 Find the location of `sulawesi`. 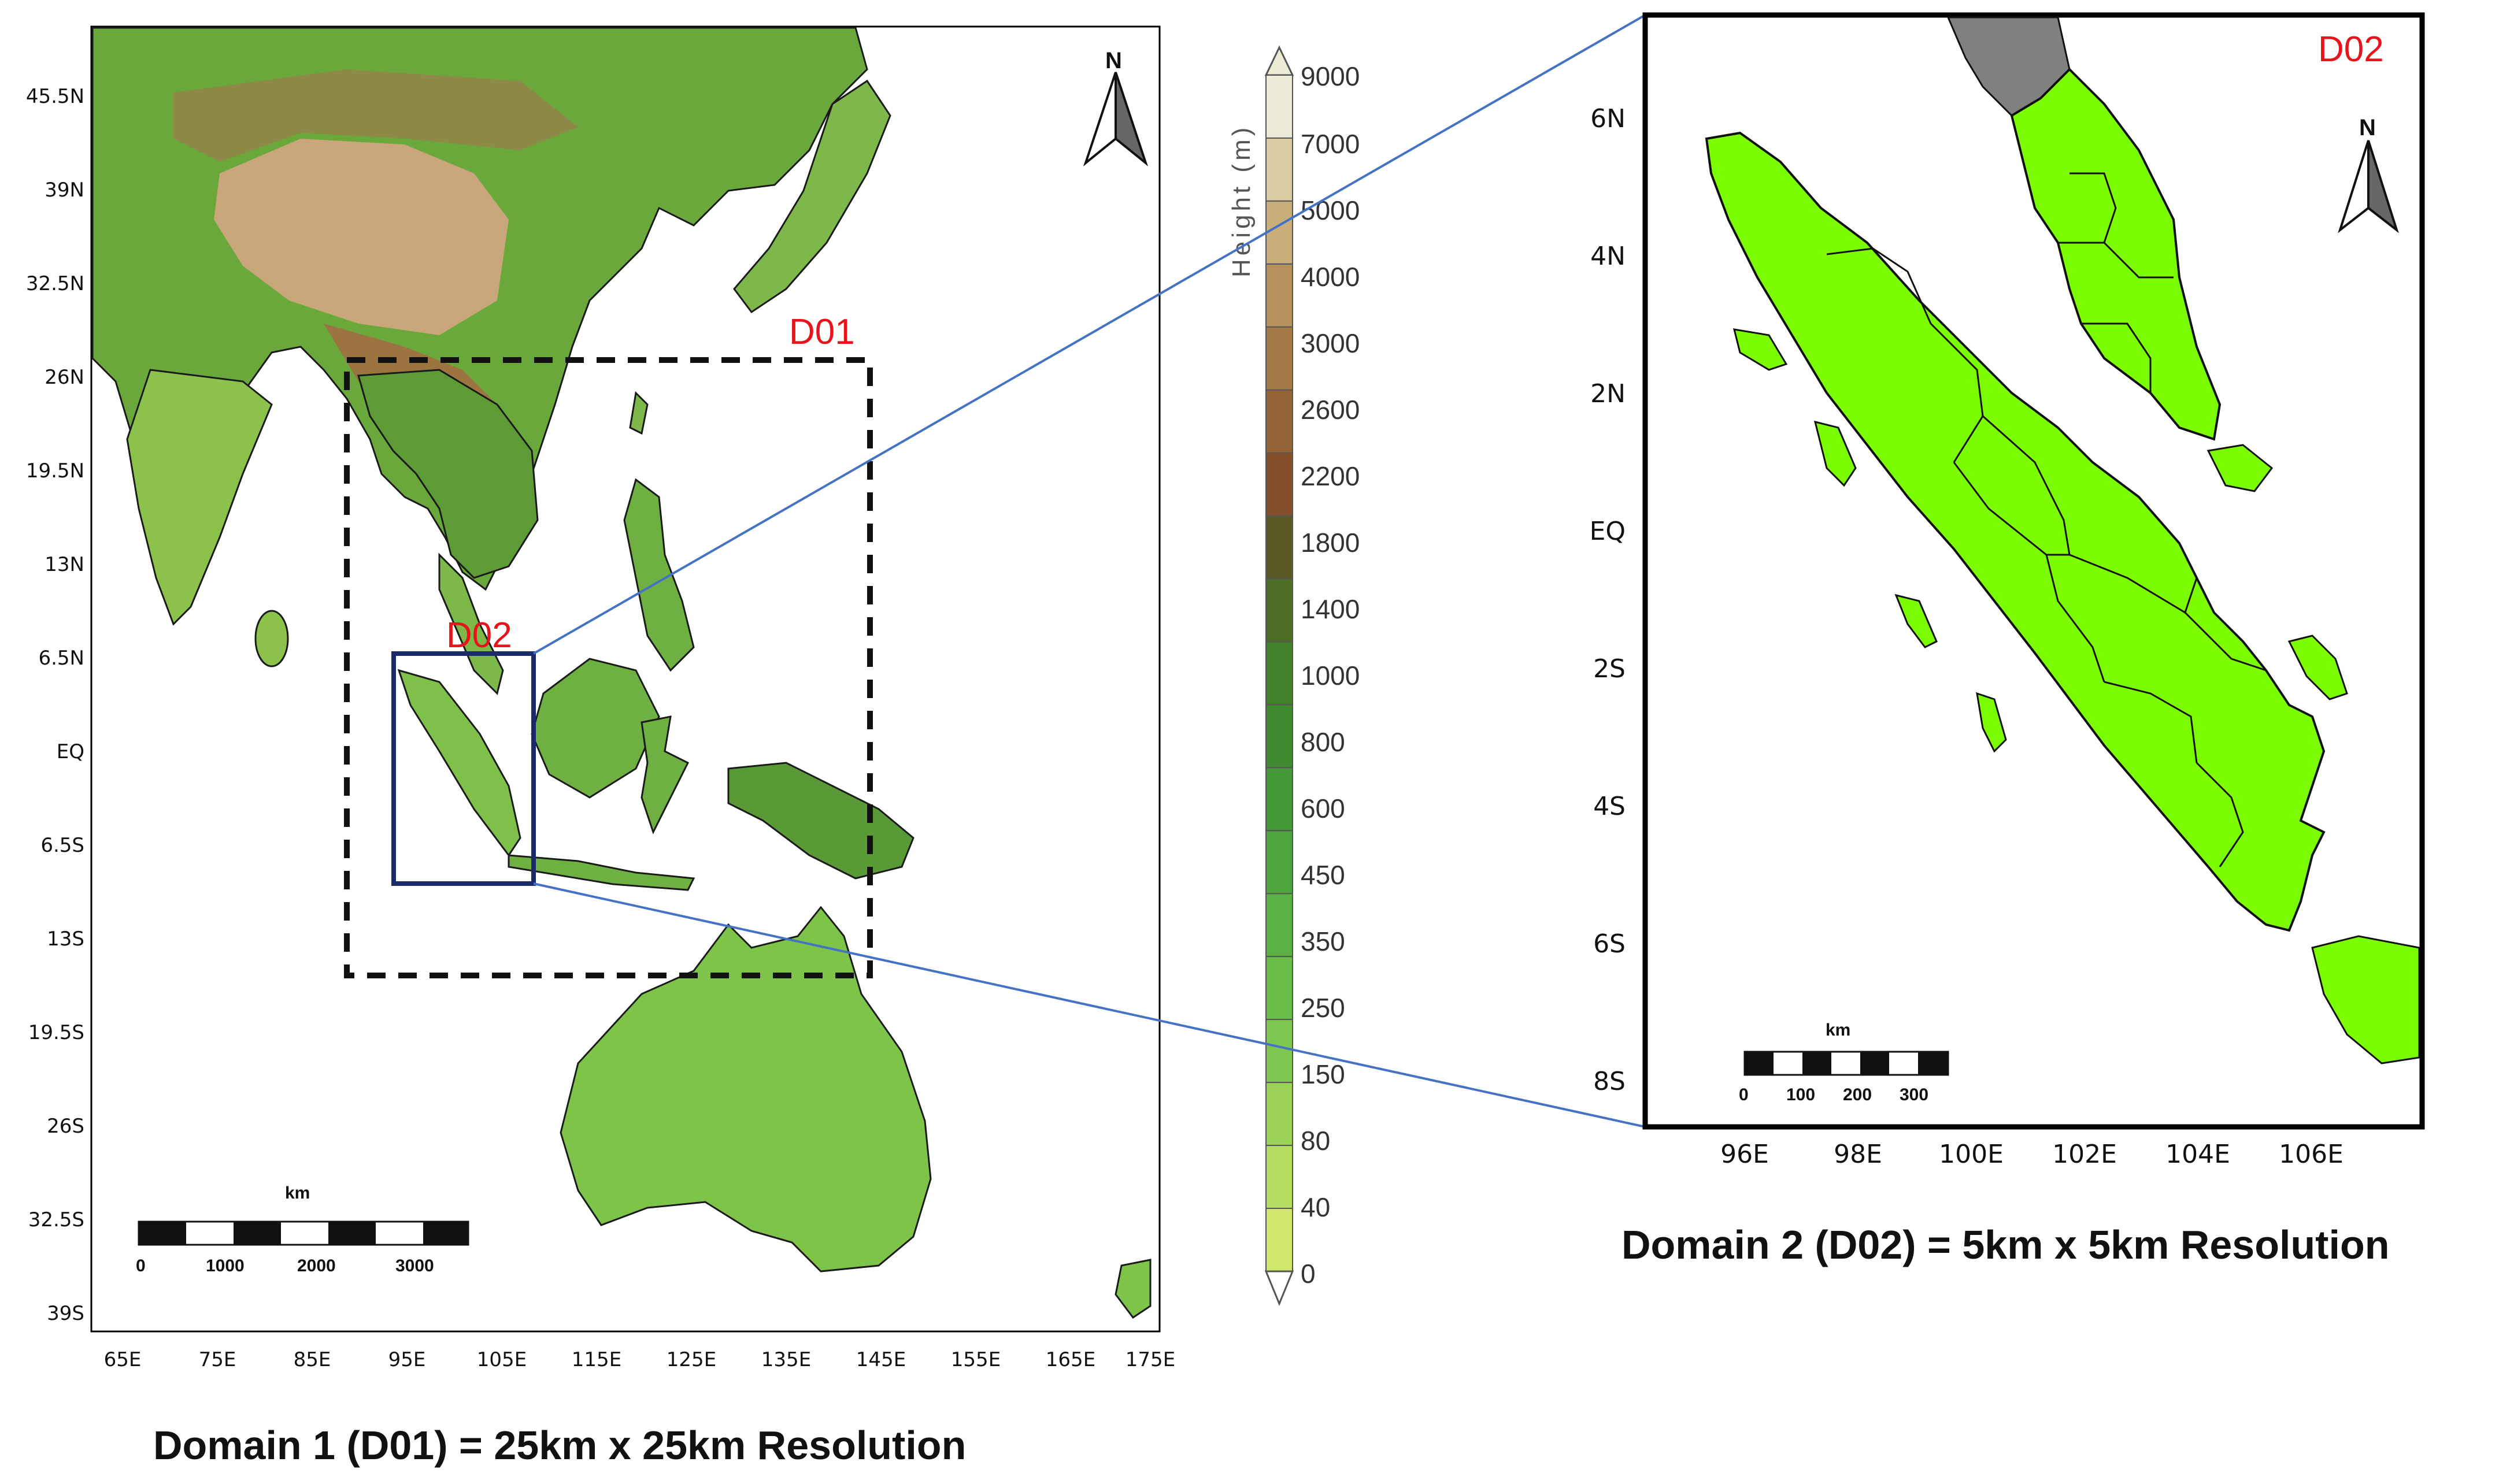

sulawesi is located at coordinates (666, 774).